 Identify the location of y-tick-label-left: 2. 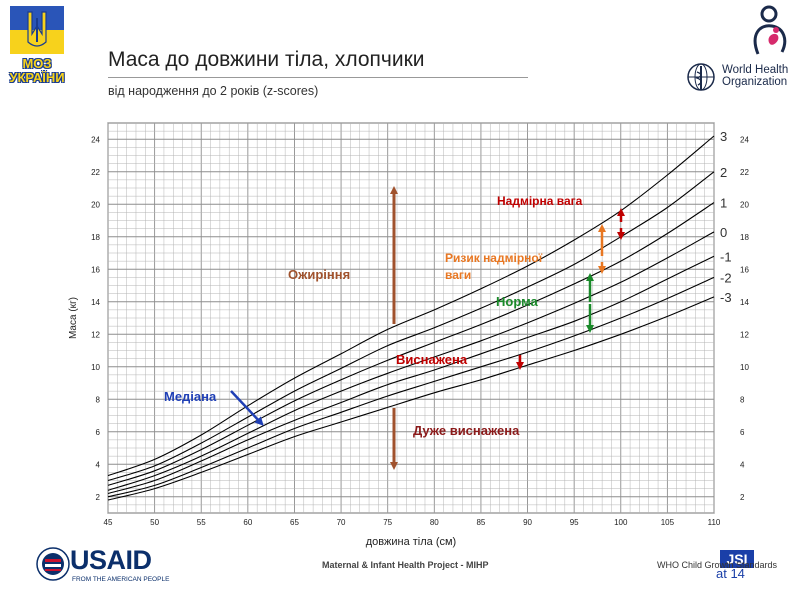
(98, 497).